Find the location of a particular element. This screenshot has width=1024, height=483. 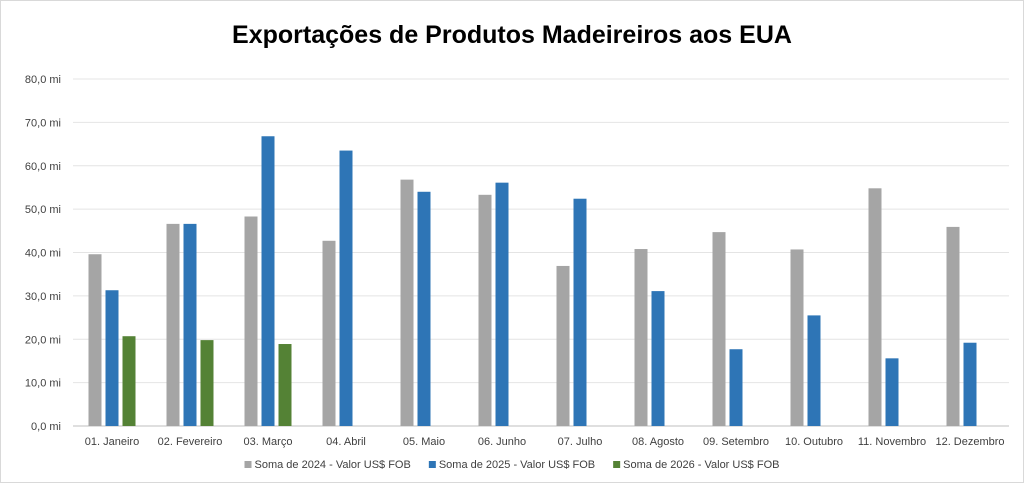

x-tick-label: 05. Maio is located at coordinates (424, 442).